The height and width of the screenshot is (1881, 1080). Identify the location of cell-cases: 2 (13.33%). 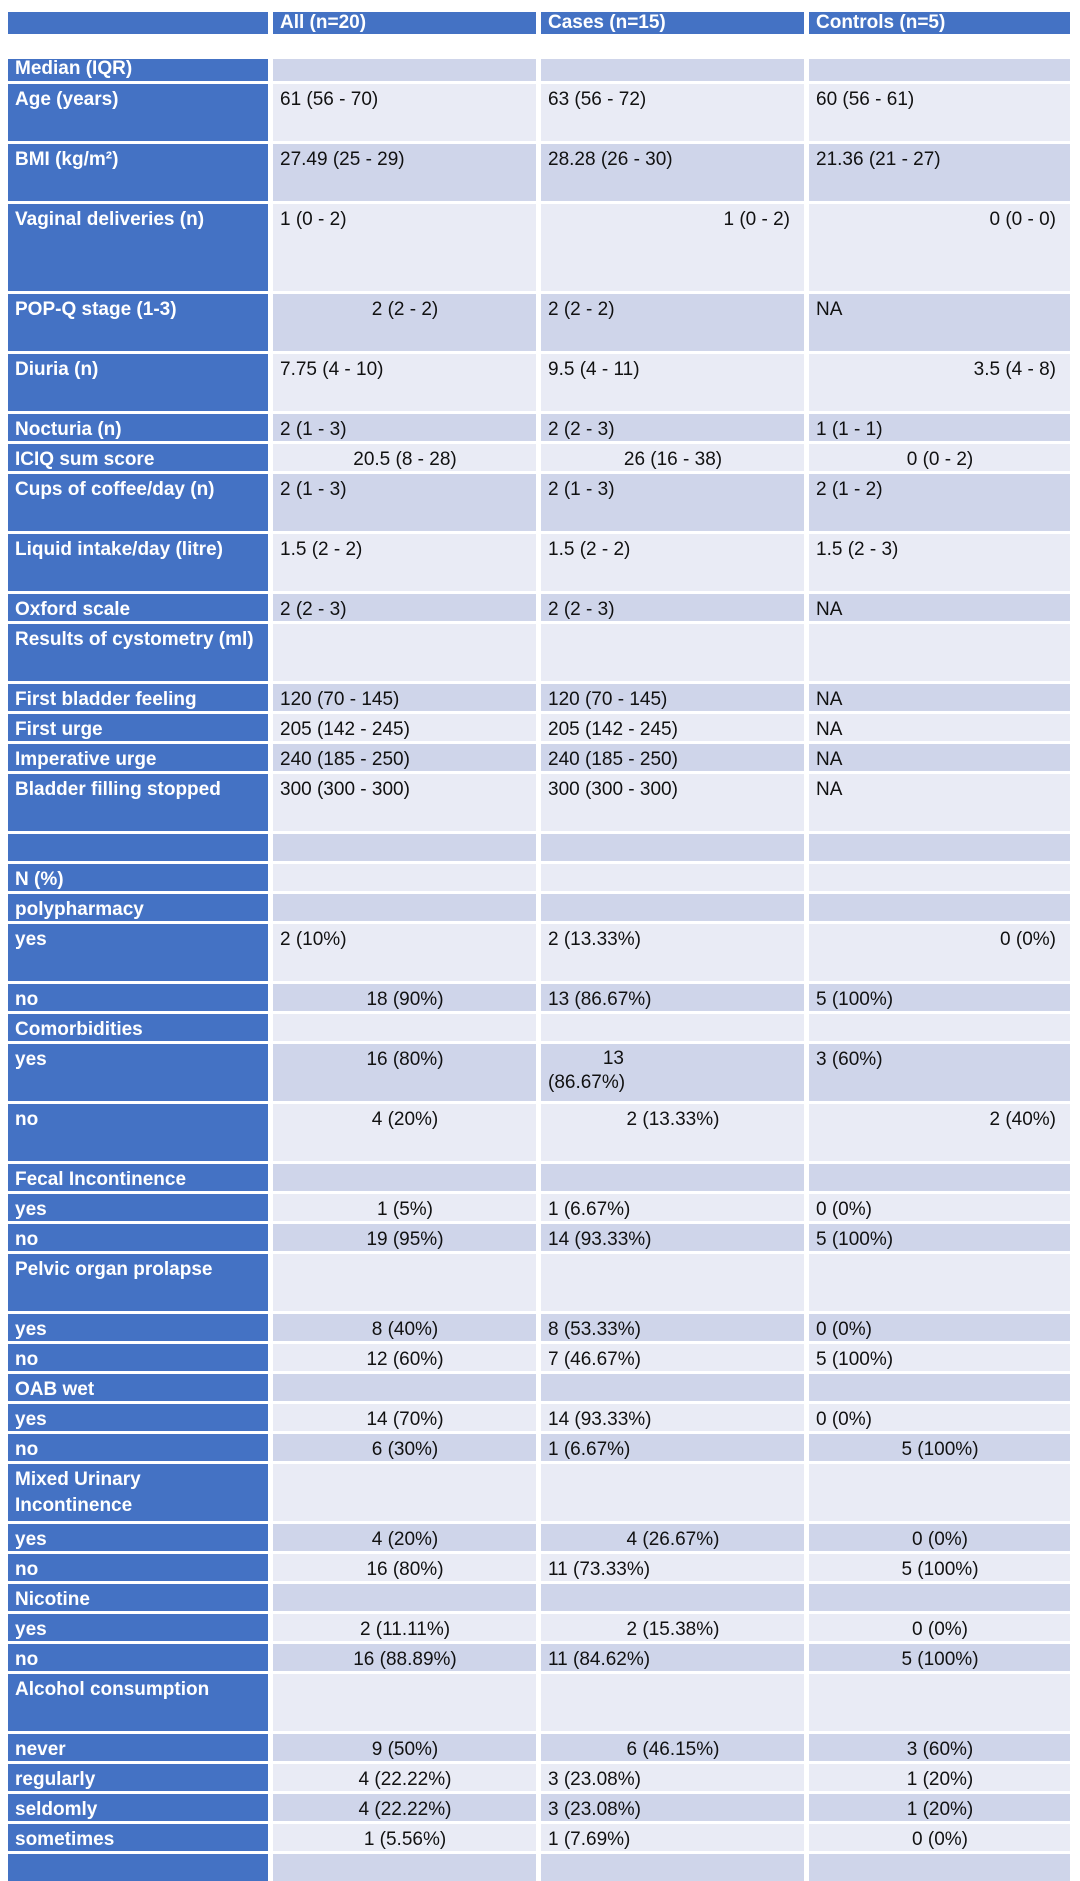
(672, 952).